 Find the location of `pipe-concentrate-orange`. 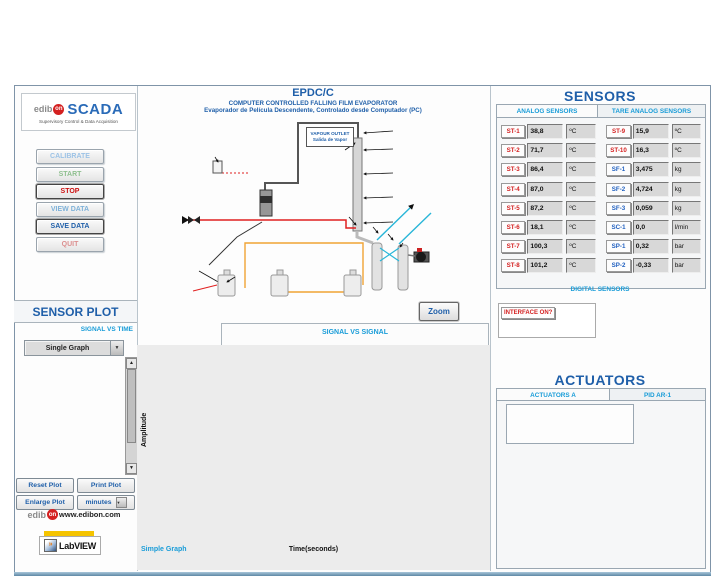

pipe-concentrate-orange is located at coordinates (304, 265).